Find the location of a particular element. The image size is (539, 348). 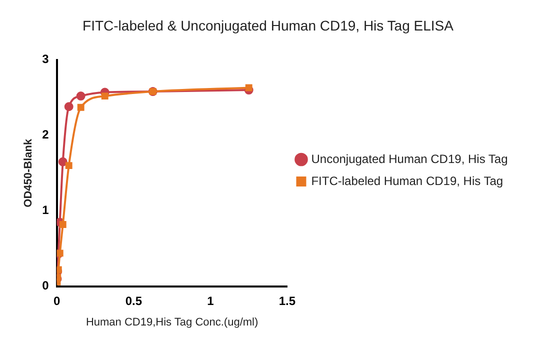

legend-label: FITC-labeled Human CD19, His Tag is located at coordinates (407, 181).